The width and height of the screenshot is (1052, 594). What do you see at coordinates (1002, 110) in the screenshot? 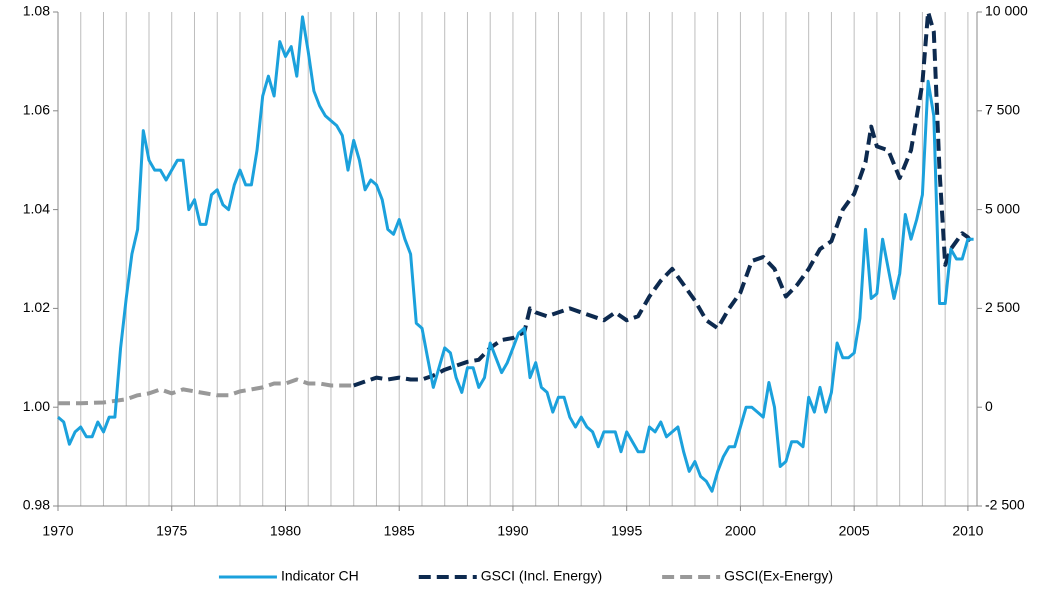
I see `y2-tick-label: 7 500` at bounding box center [1002, 110].